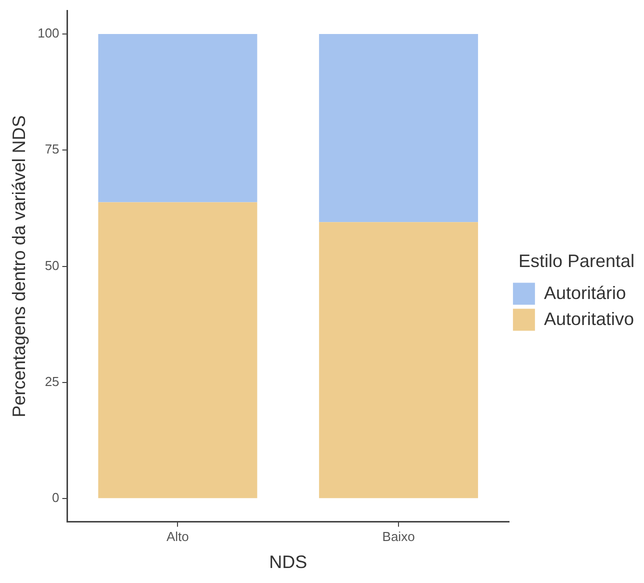 The width and height of the screenshot is (644, 583). I want to click on y-tick-label: 25, so click(52, 382).